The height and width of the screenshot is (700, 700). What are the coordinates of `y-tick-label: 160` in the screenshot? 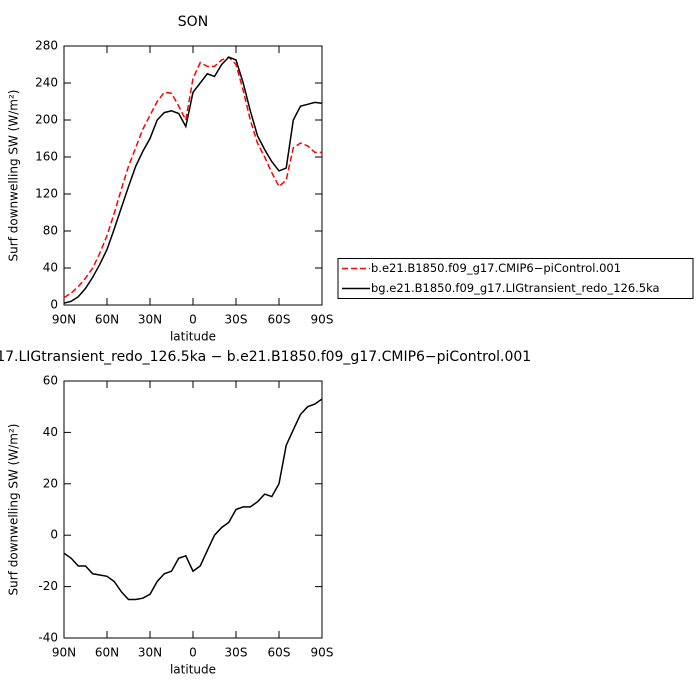 It's located at (46, 157).